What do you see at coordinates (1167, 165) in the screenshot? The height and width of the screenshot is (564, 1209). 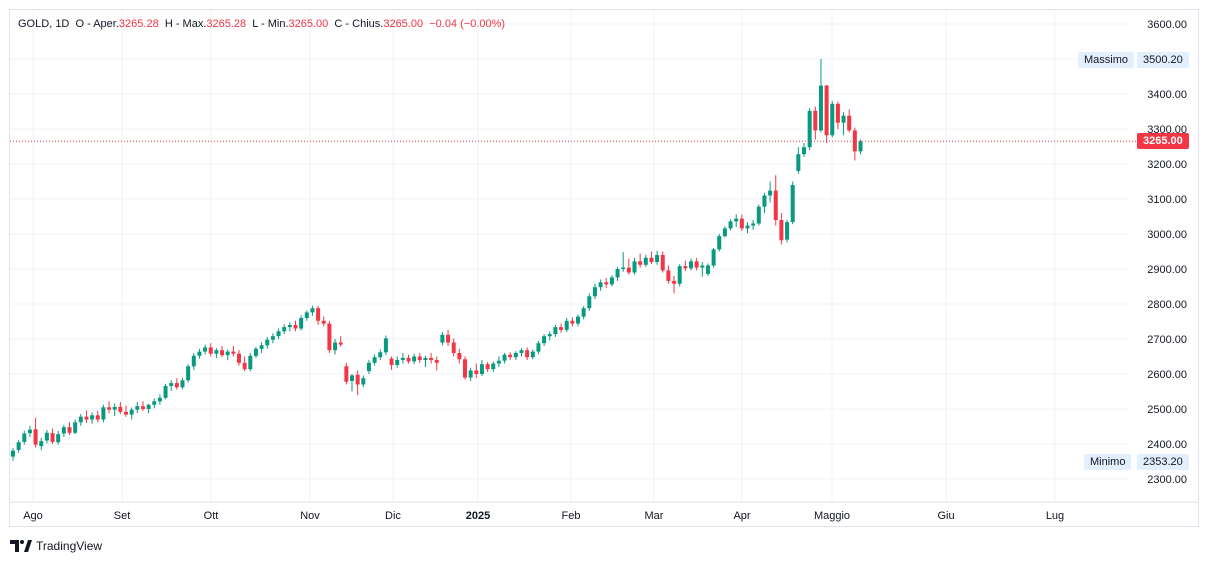 I see `y-tick-label: 3200.00` at bounding box center [1167, 165].